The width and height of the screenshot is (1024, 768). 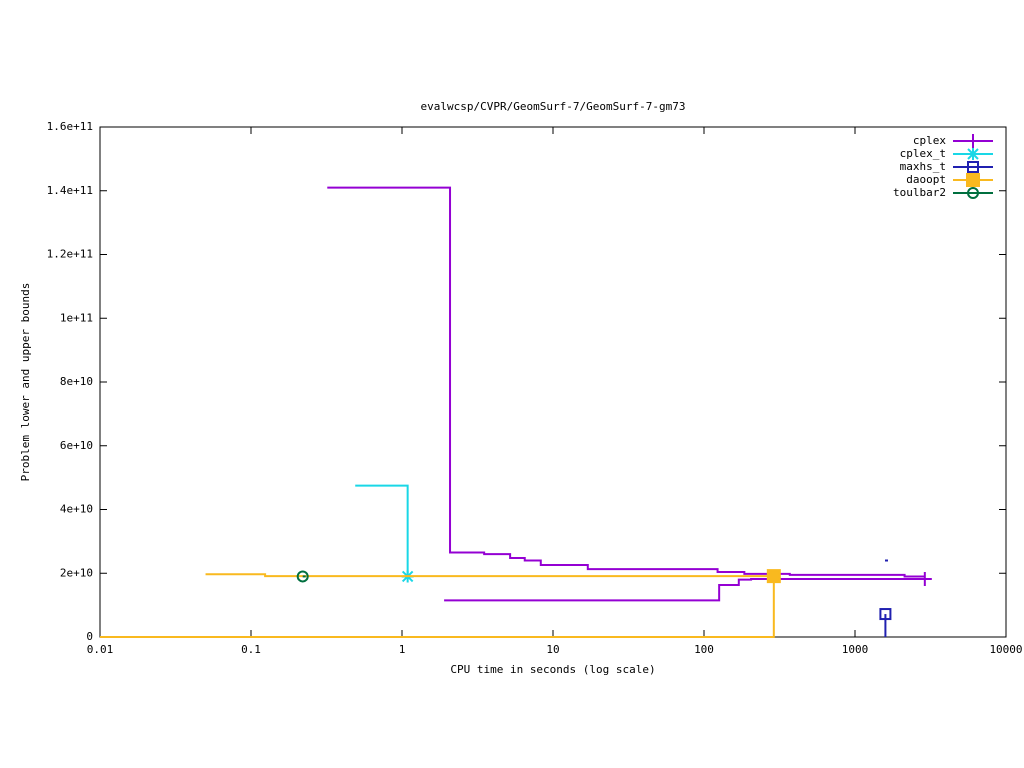 I want to click on y-tick-label: 0, so click(x=89, y=636).